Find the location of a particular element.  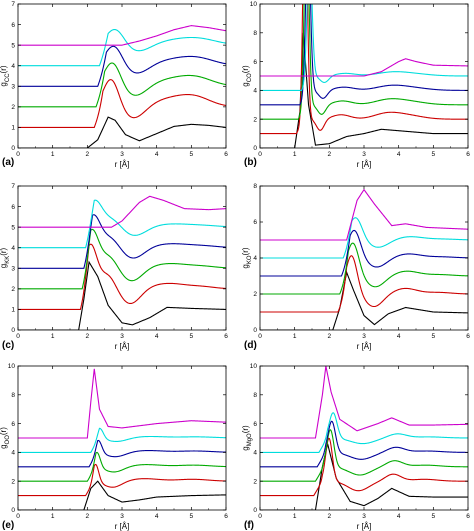

panel-letter: (f) is located at coordinates (249, 525).